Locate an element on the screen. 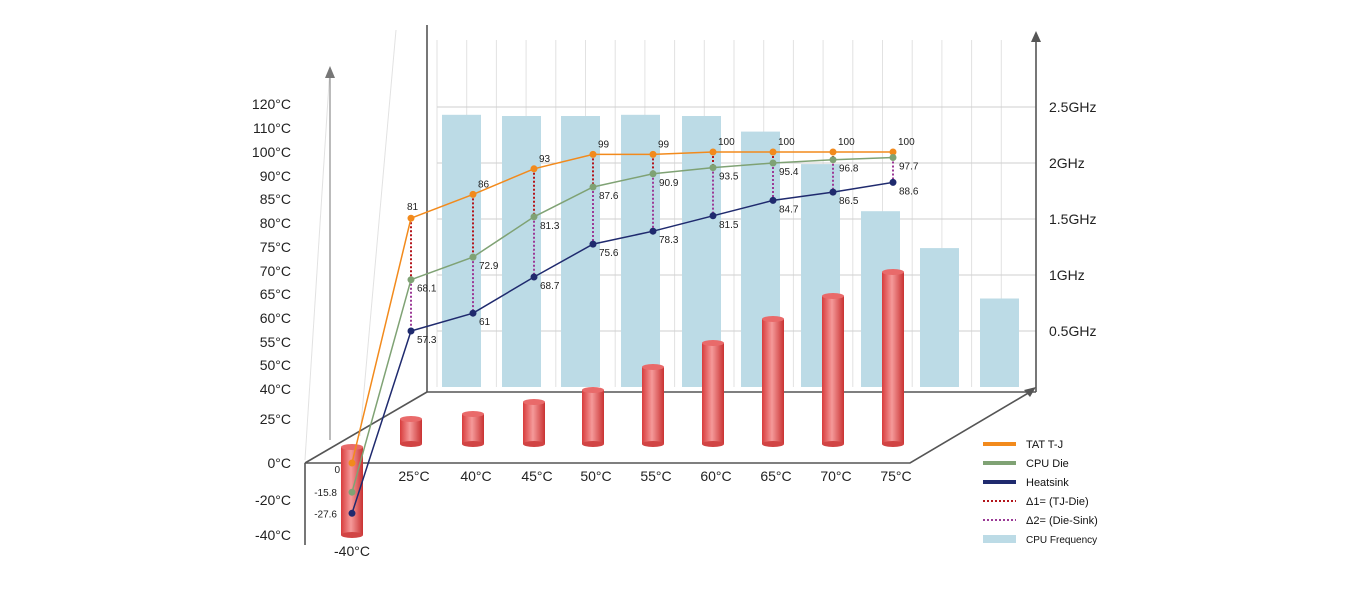  left-tick-label: 75°C is located at coordinates (275, 247).